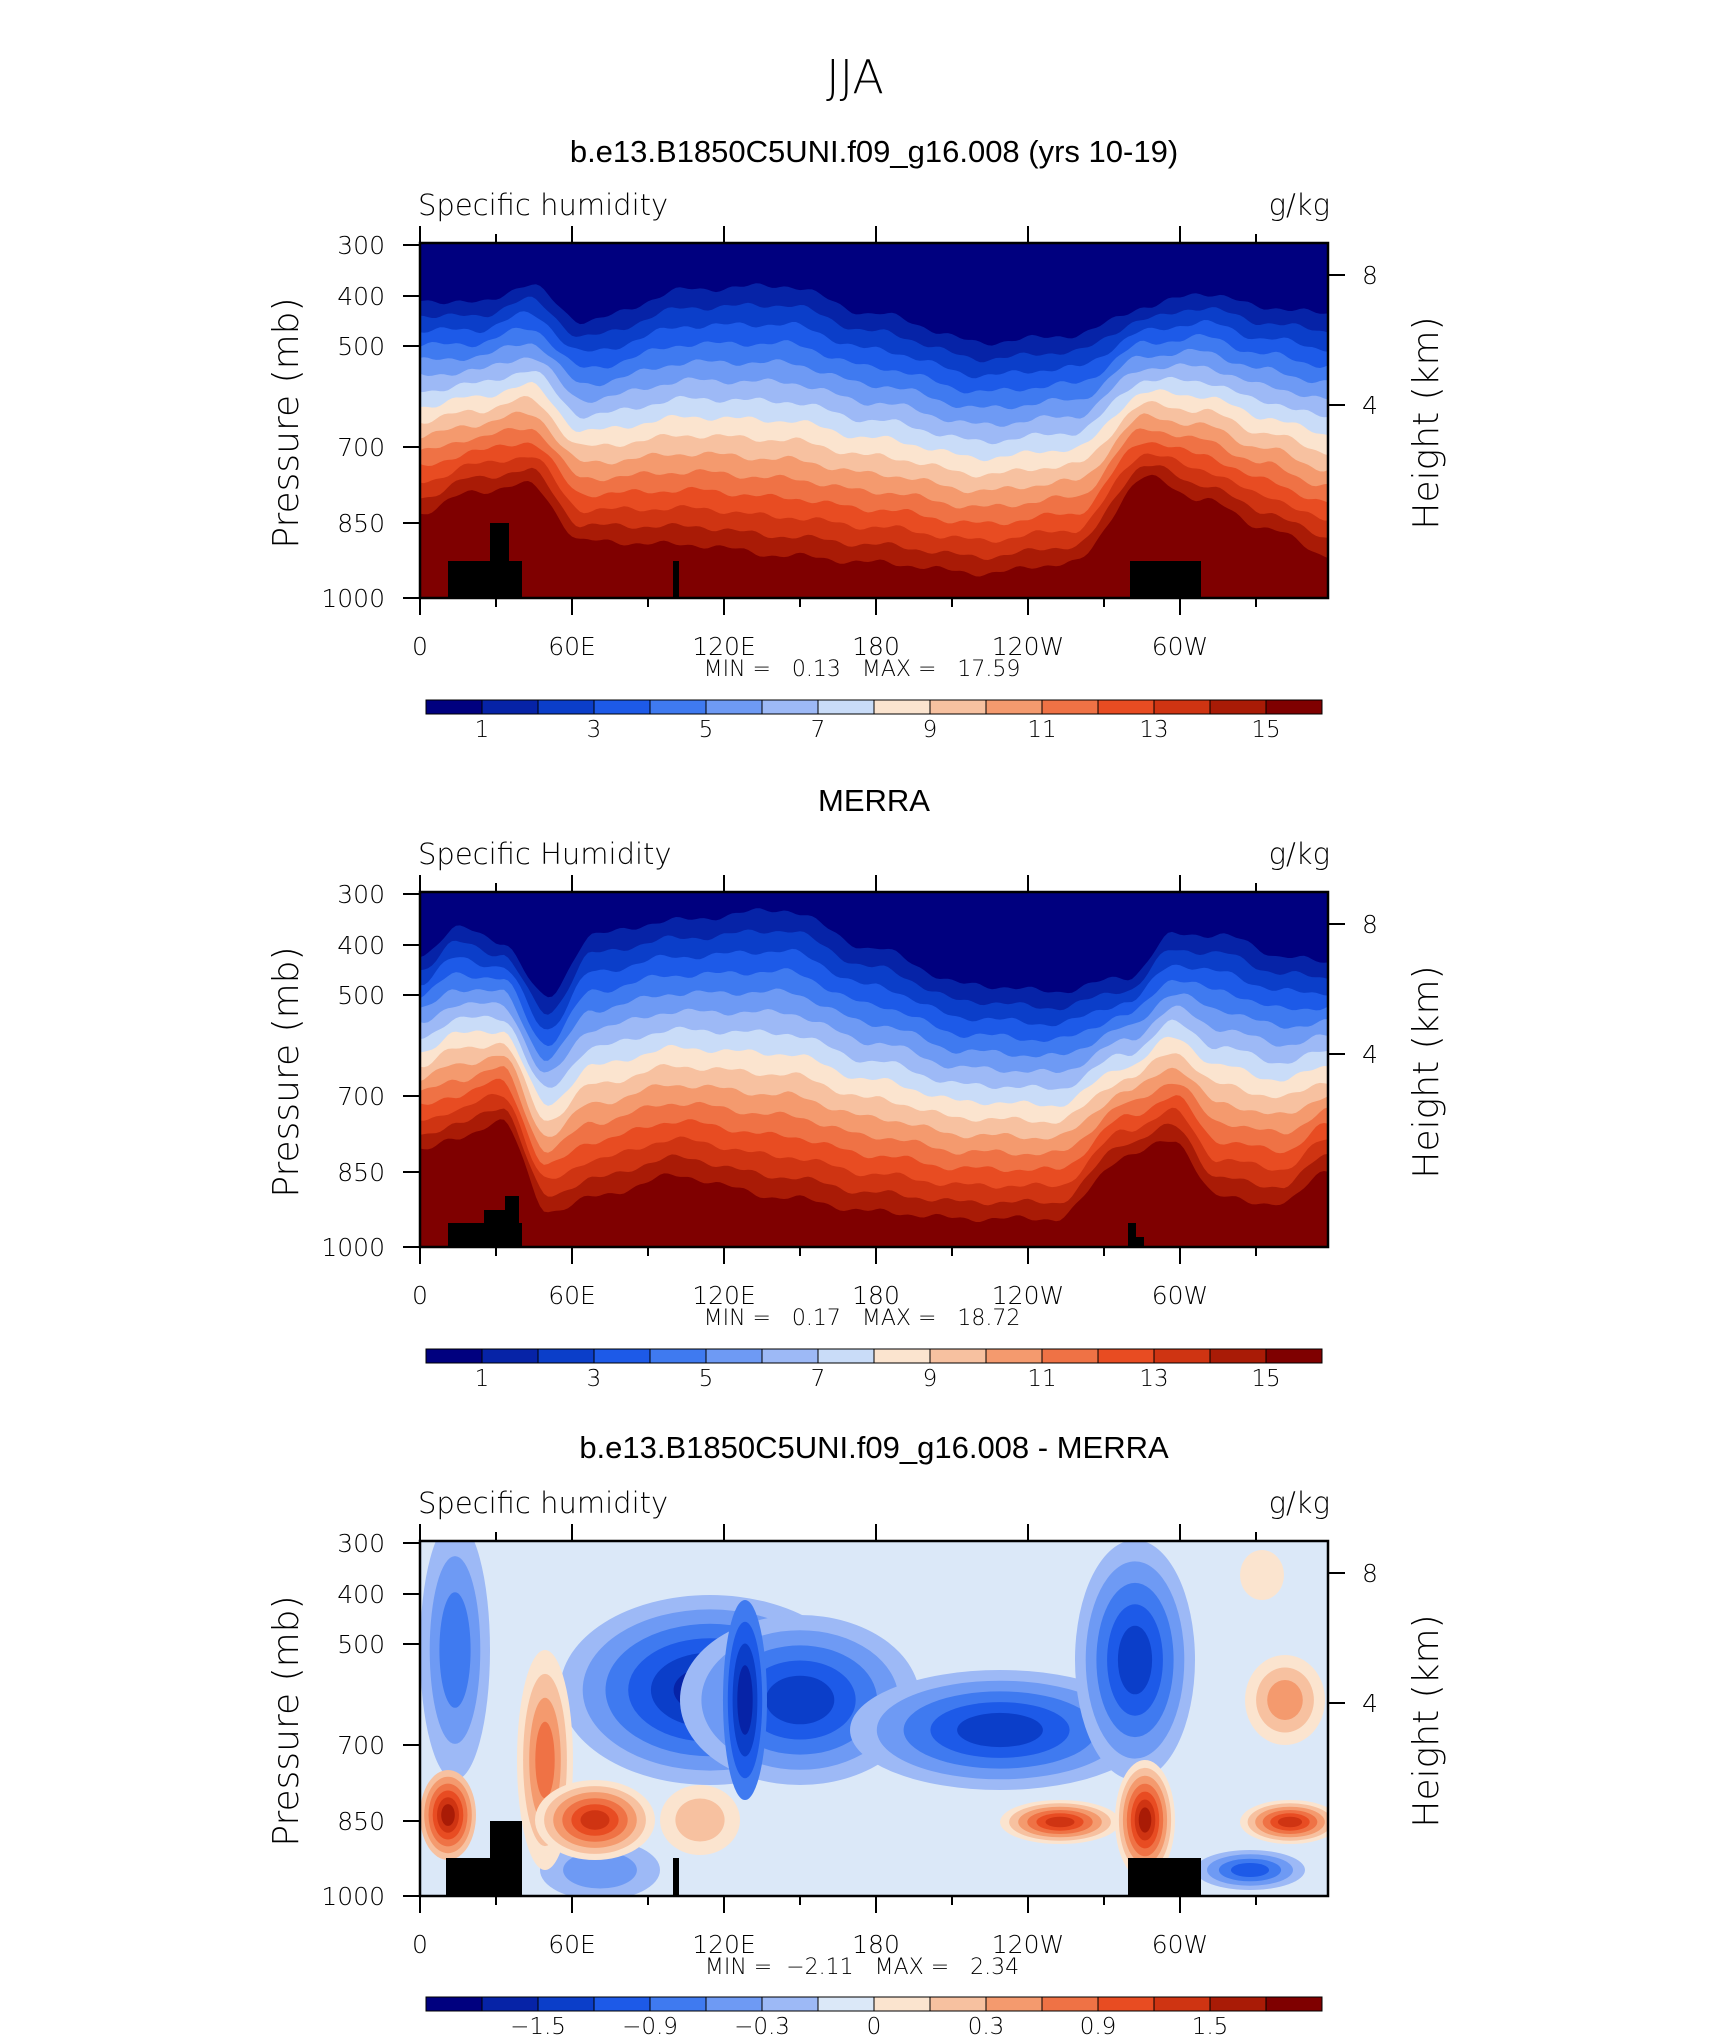  Describe the element at coordinates (874, 1447) in the screenshot. I see `panel-title: b.e13.B1850C5UNI.f09_g16.008 - MERRA` at that location.